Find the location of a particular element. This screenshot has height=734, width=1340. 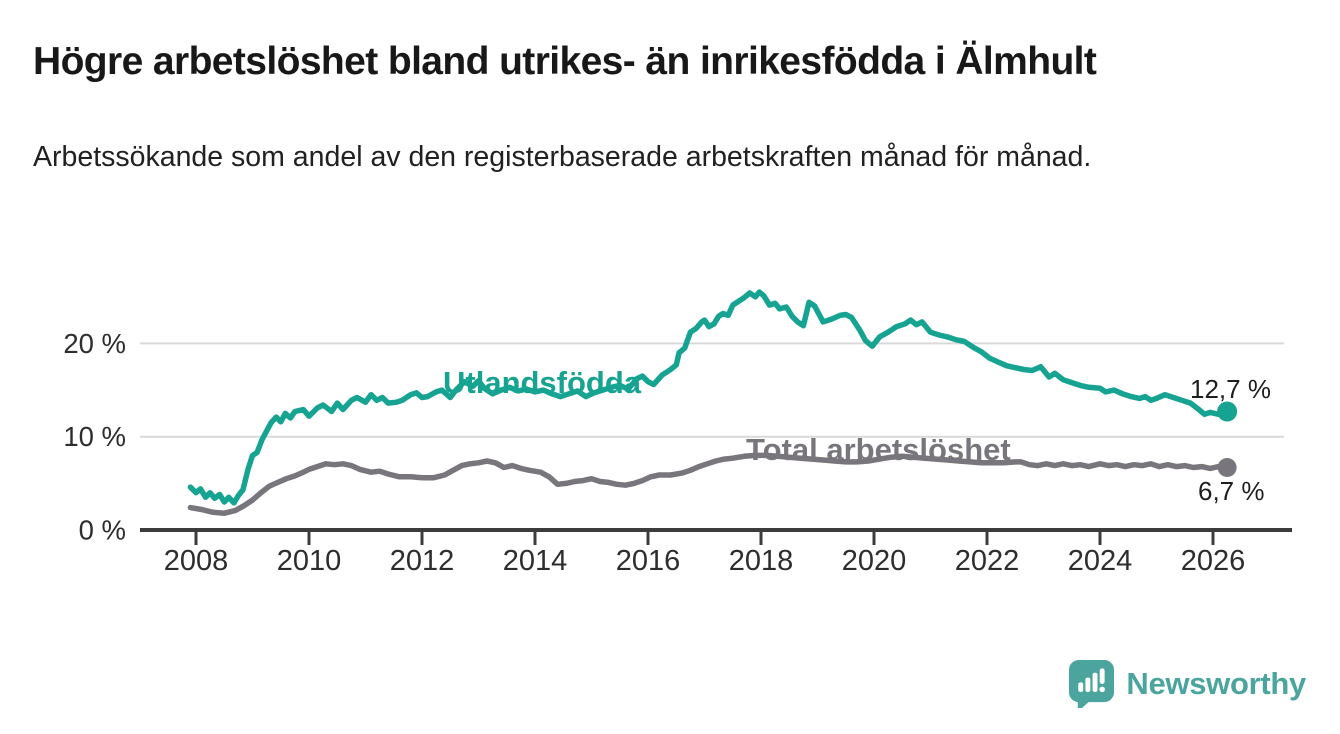

y-tick-label: 20 % is located at coordinates (94, 343).